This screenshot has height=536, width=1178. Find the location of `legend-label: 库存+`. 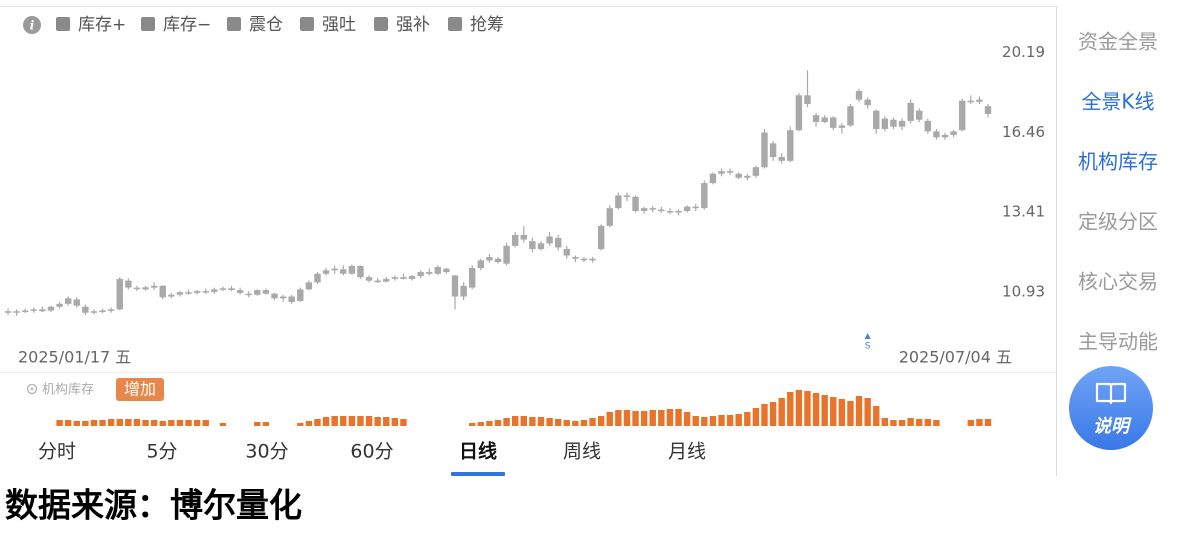

legend-label: 库存+ is located at coordinates (102, 25).